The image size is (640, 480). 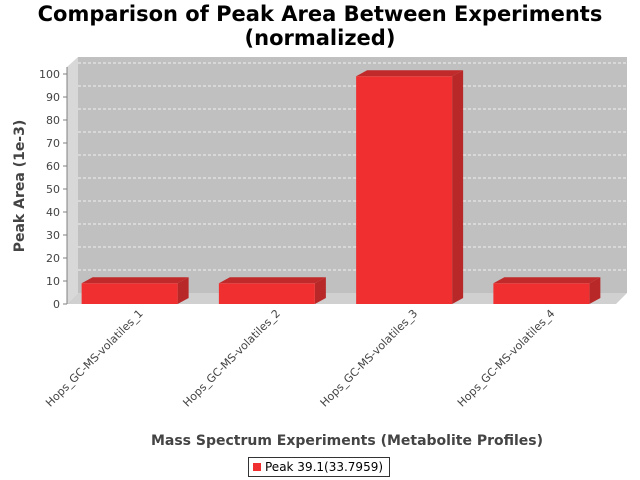 What do you see at coordinates (20, 186) in the screenshot?
I see `y-axis-title: Peak Area (1e-3)` at bounding box center [20, 186].